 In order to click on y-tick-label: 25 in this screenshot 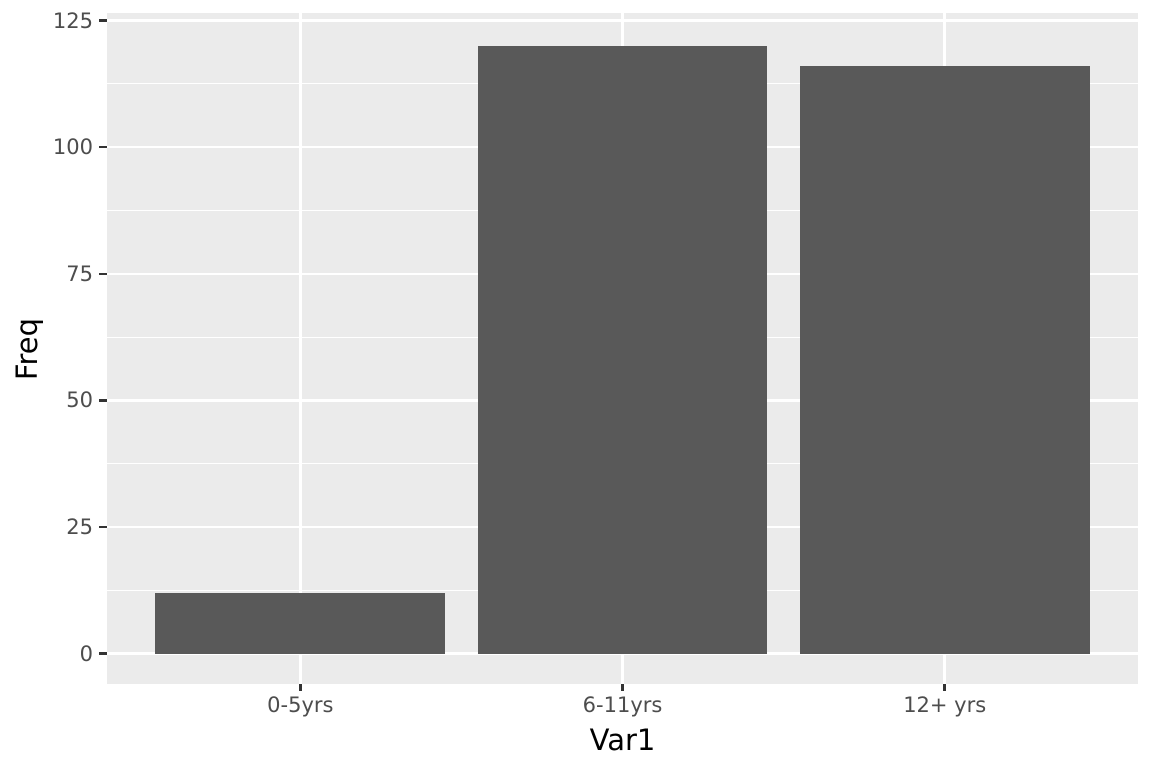, I will do `click(79, 527)`.